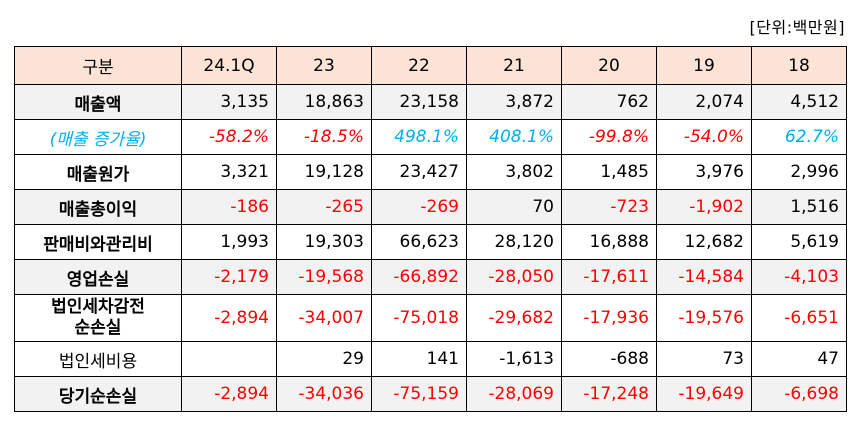  What do you see at coordinates (229, 137) in the screenshot?
I see `table-cell: -58.2%` at bounding box center [229, 137].